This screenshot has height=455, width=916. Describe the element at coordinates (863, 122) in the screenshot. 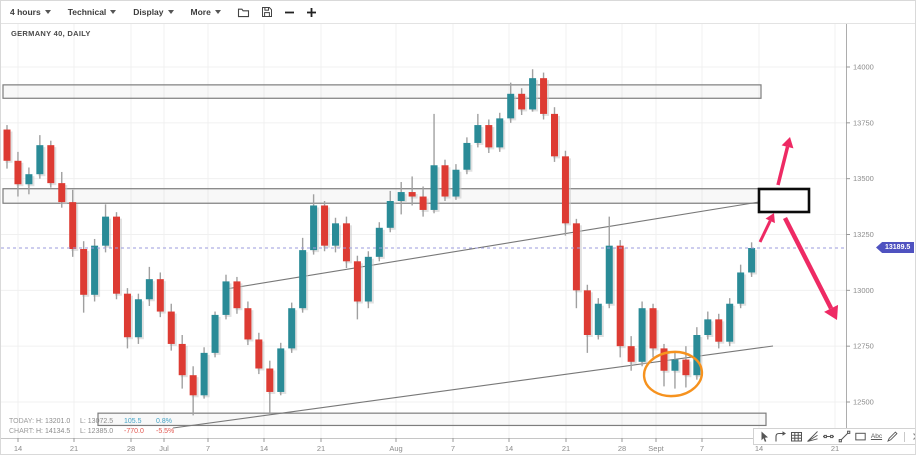

I see `price-axis-label: 13750` at that location.